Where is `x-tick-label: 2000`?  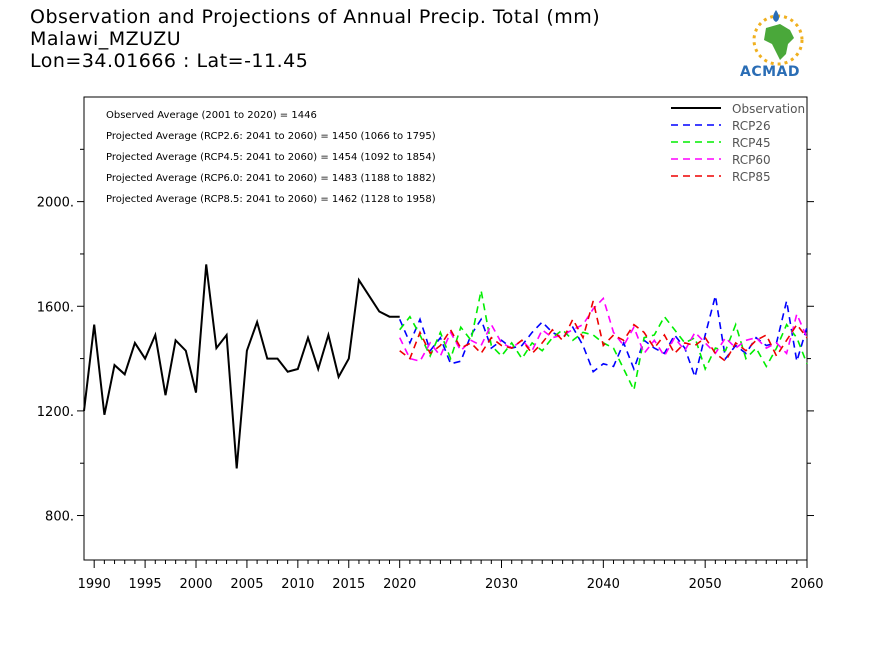
x-tick-label: 2000 is located at coordinates (195, 584).